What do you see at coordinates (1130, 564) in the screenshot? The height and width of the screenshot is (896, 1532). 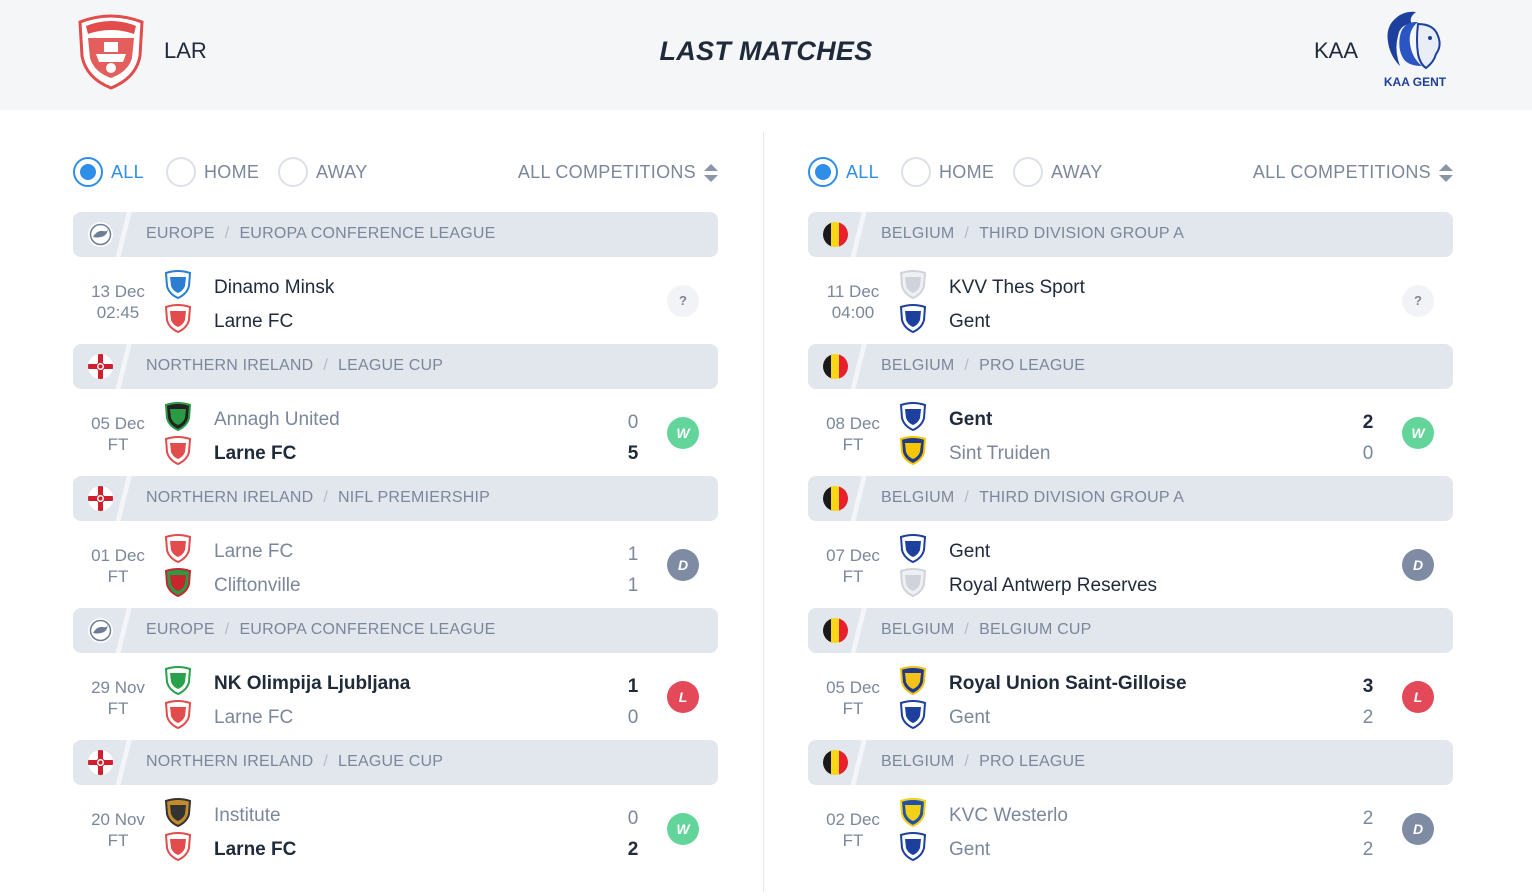 I see `match-row: 07 Dec FT Gent Royal Antwerp Reserves D` at bounding box center [1130, 564].